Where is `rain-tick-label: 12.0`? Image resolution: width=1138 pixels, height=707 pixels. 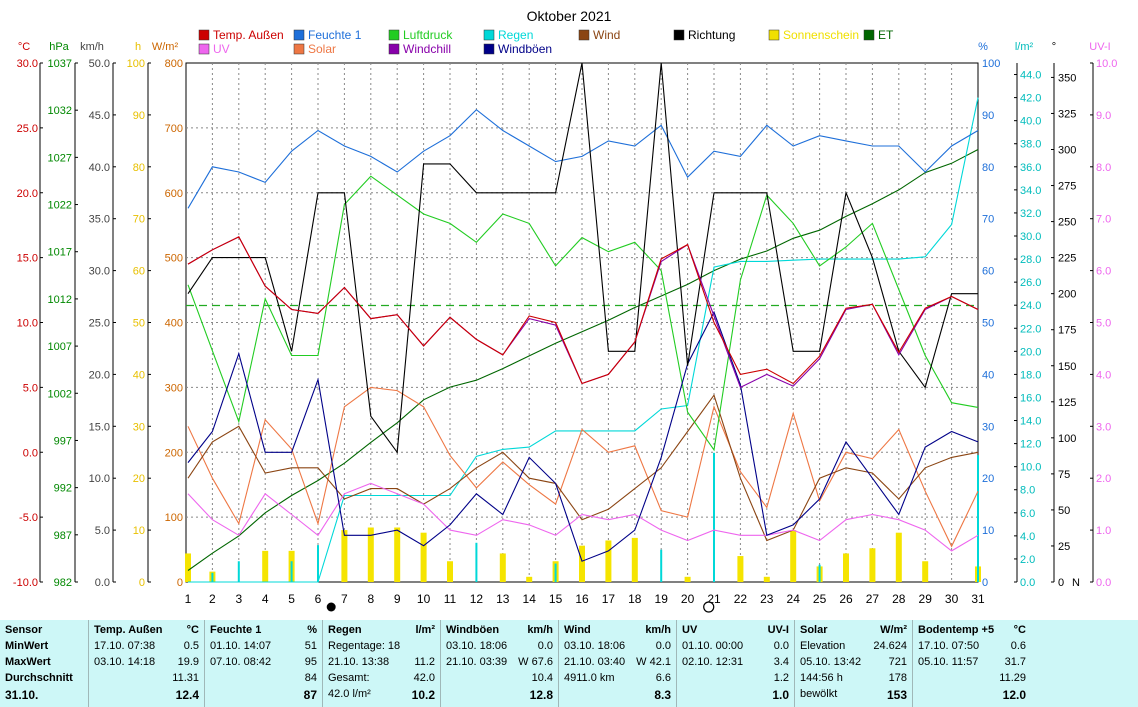 rain-tick-label: 12.0 is located at coordinates (1030, 445).